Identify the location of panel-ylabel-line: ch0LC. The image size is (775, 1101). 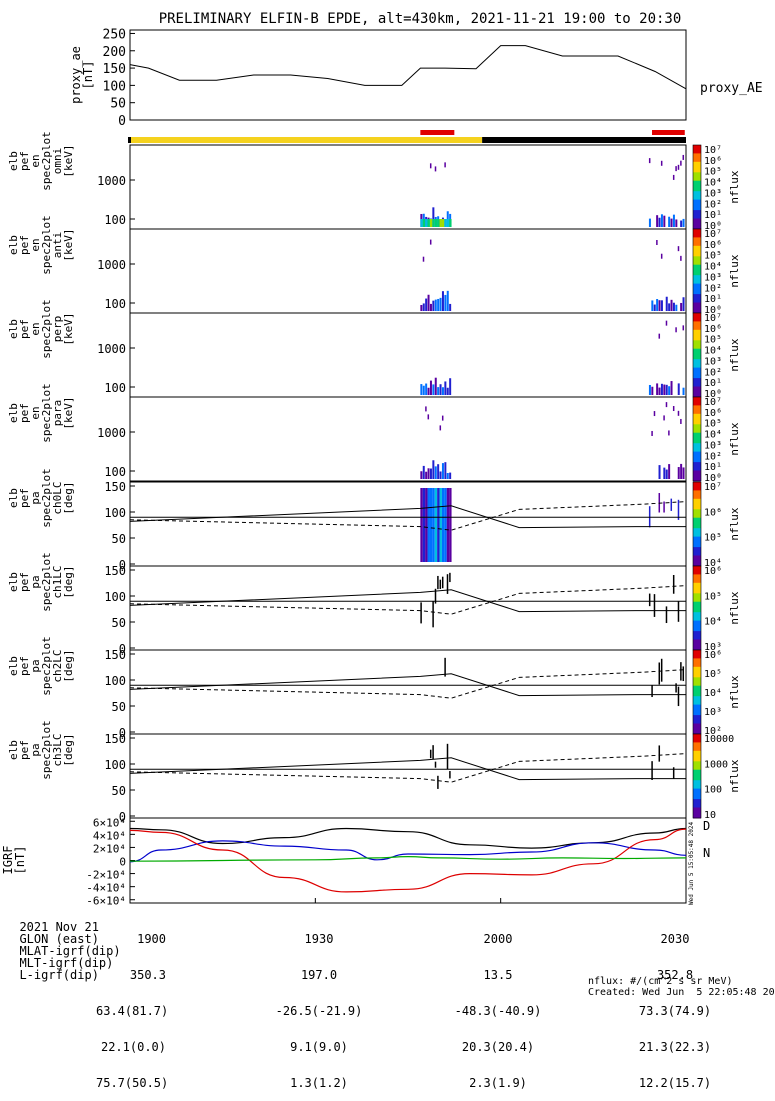
(57, 497).